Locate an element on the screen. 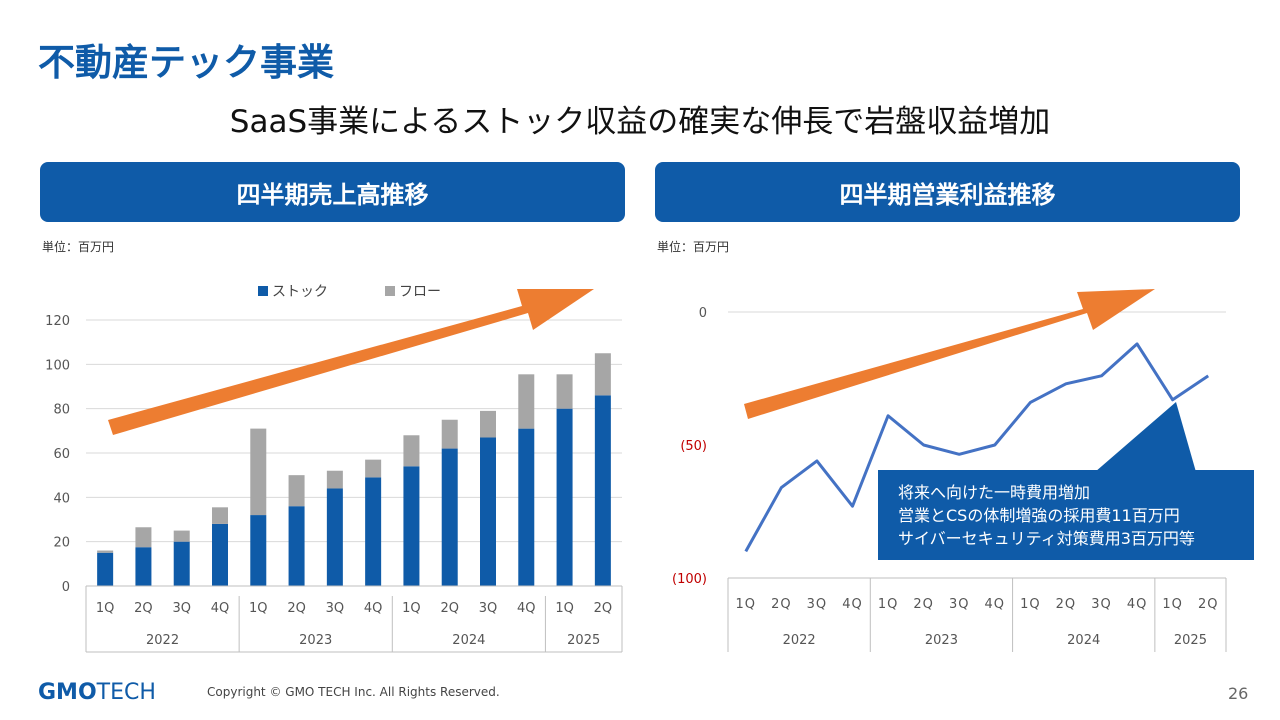 The image size is (1280, 720). right-unit-label: 単位：百万円 is located at coordinates (693, 247).